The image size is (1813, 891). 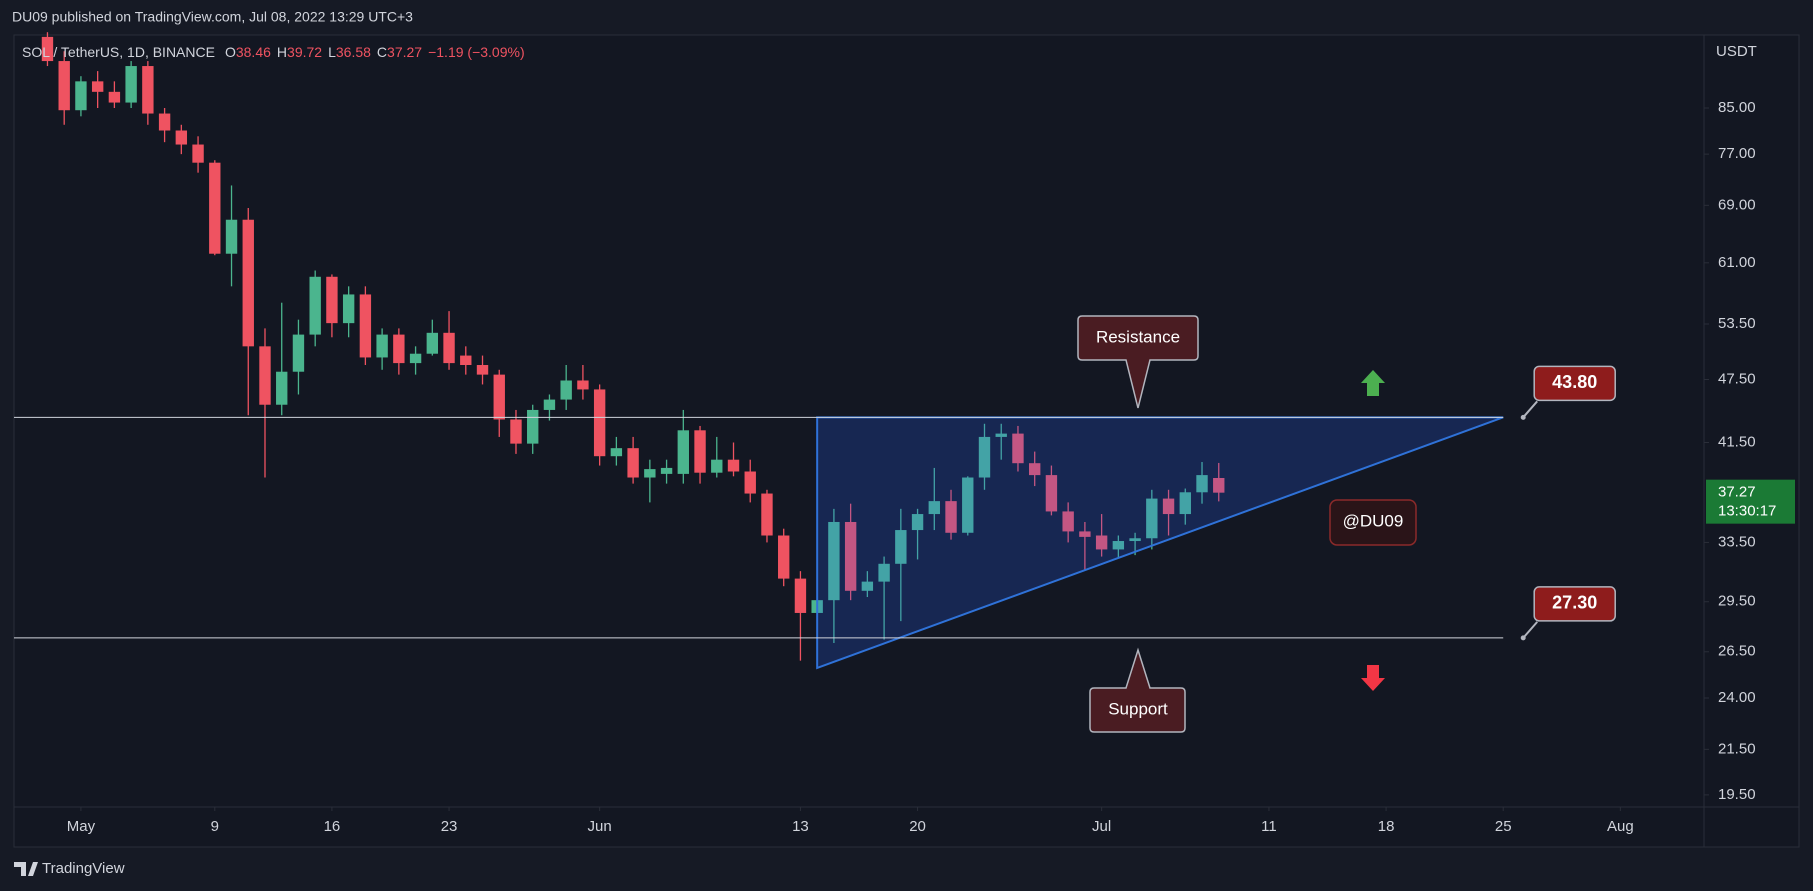 I want to click on support-callout: Support, so click(x=1137, y=690).